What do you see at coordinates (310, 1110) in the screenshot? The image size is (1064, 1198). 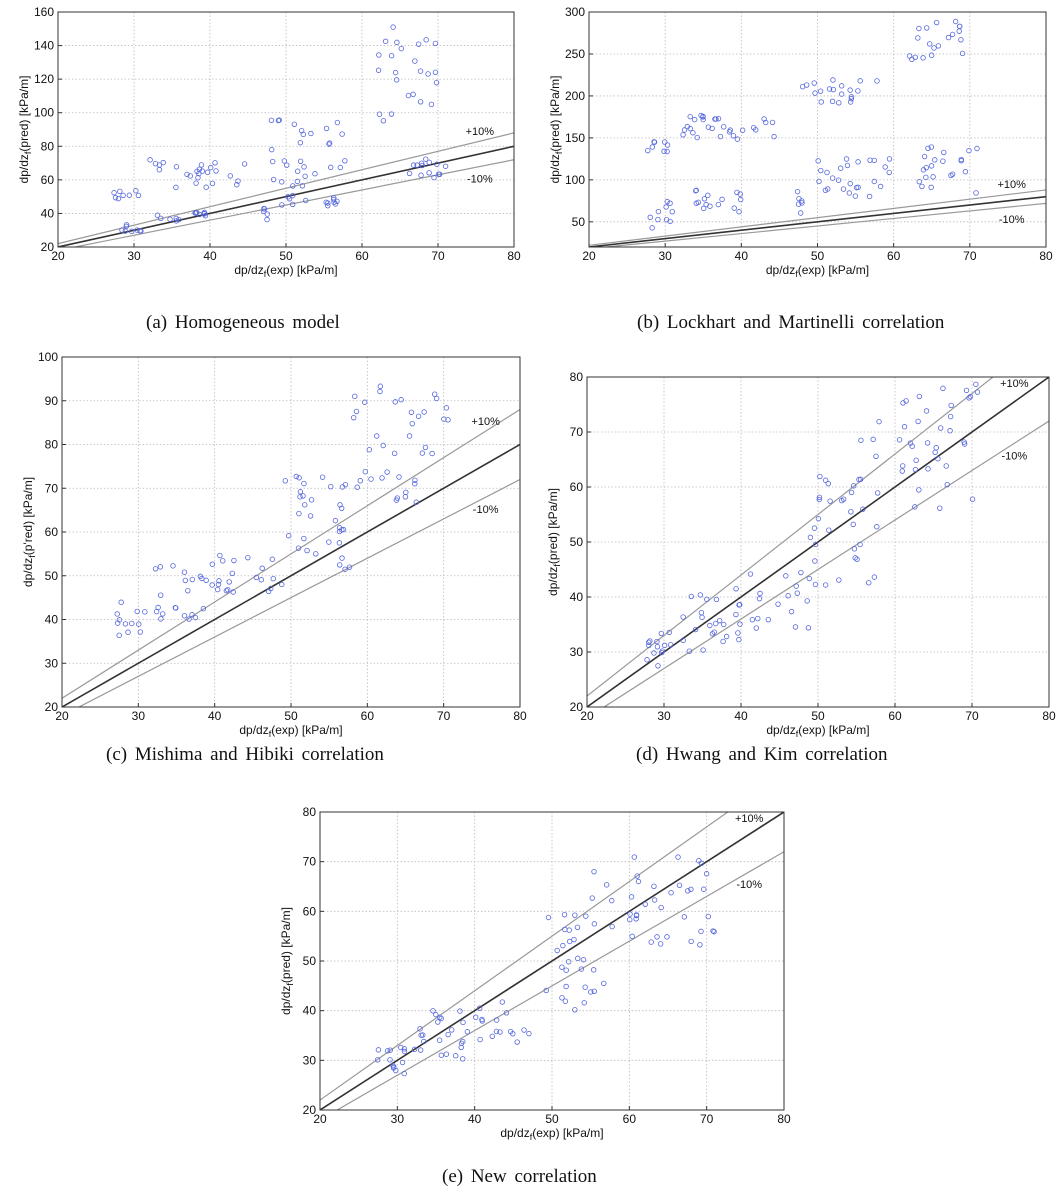 I see `y-tick-label: 20` at bounding box center [310, 1110].